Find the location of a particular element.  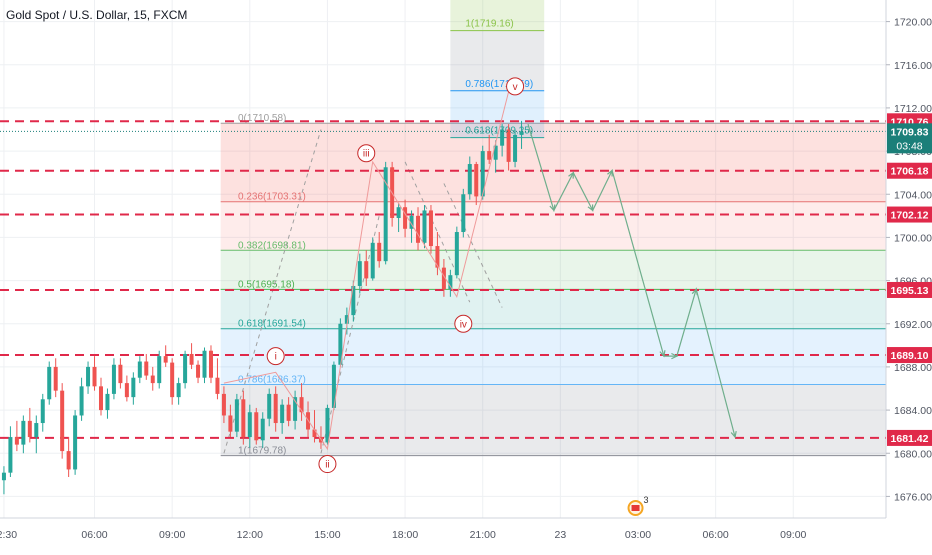

flag-icon is located at coordinates (635, 508).